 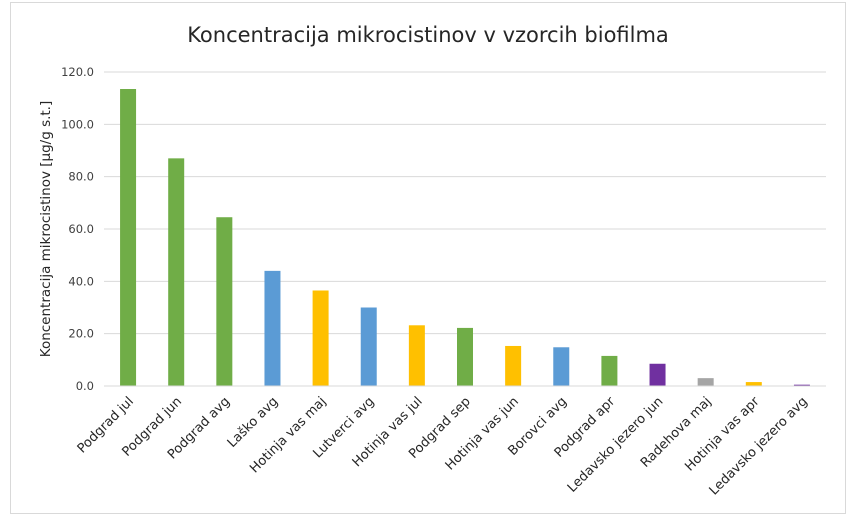 What do you see at coordinates (615, 444) in the screenshot?
I see `x-category-label: Ledavsko jezero jun` at bounding box center [615, 444].